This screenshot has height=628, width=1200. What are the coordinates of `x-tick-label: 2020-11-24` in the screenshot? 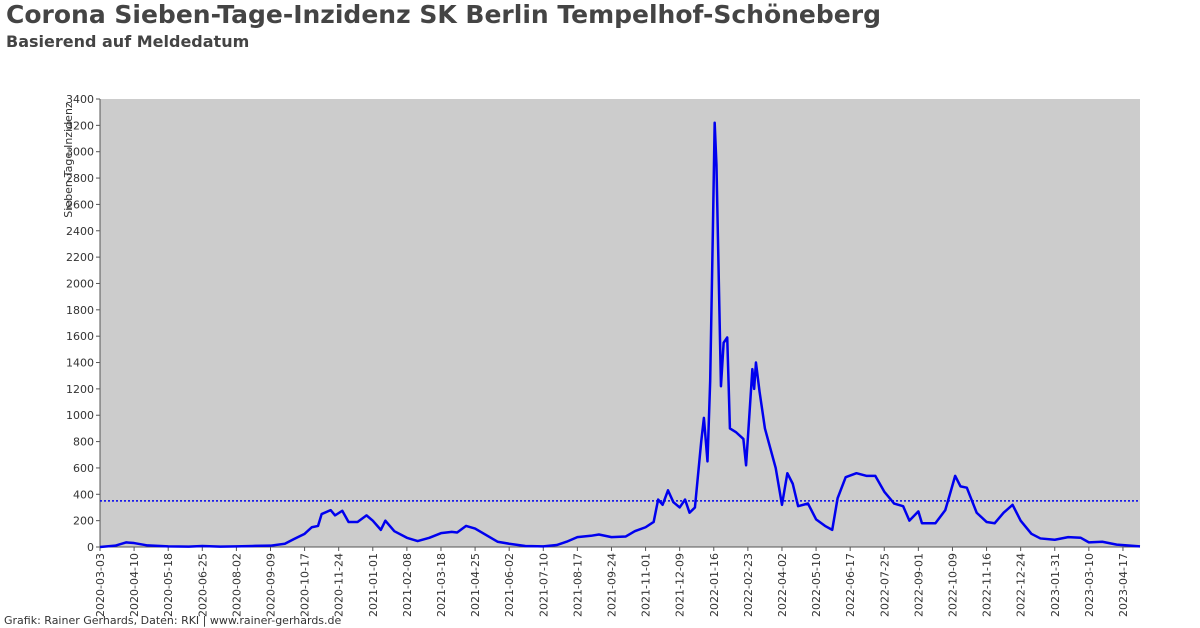 It's located at (339, 585).